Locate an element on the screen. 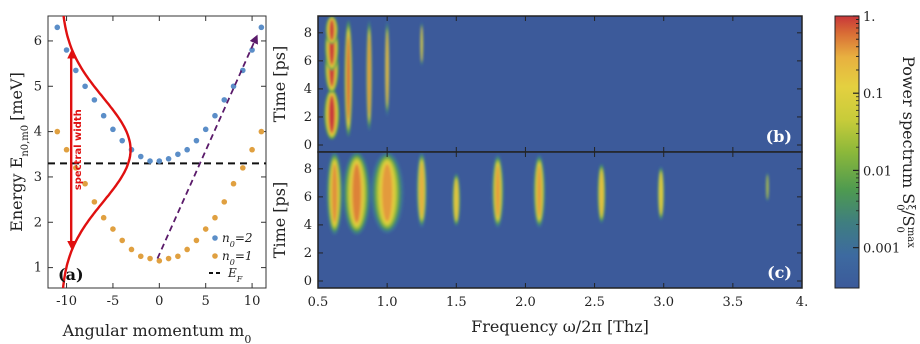 The height and width of the screenshot is (344, 920). panel-c-xtick-label: 2.0 is located at coordinates (525, 302).